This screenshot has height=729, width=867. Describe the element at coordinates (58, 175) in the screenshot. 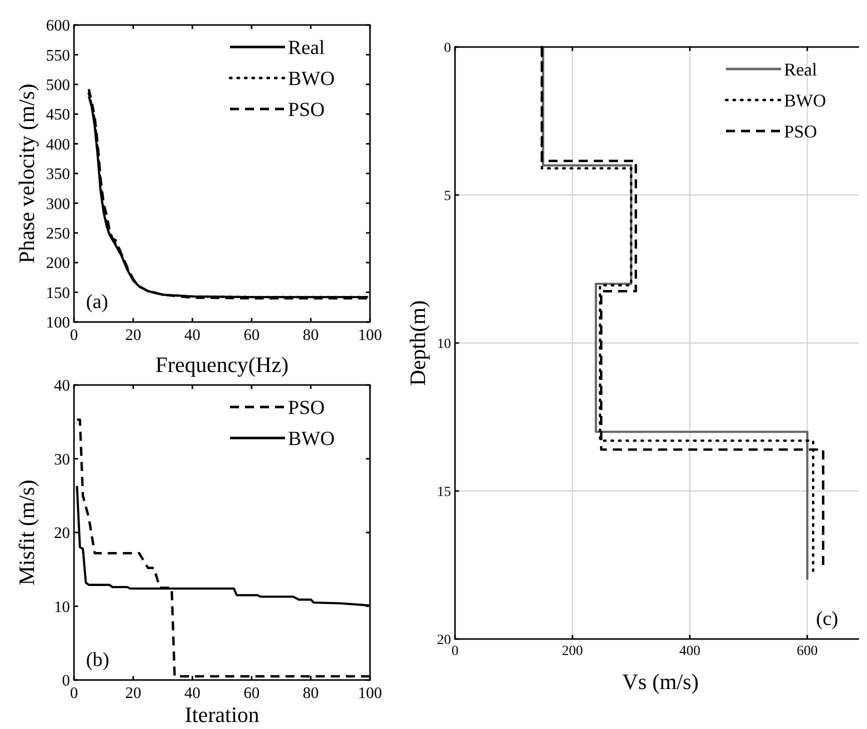

I see `y-tick-label: 350` at that location.